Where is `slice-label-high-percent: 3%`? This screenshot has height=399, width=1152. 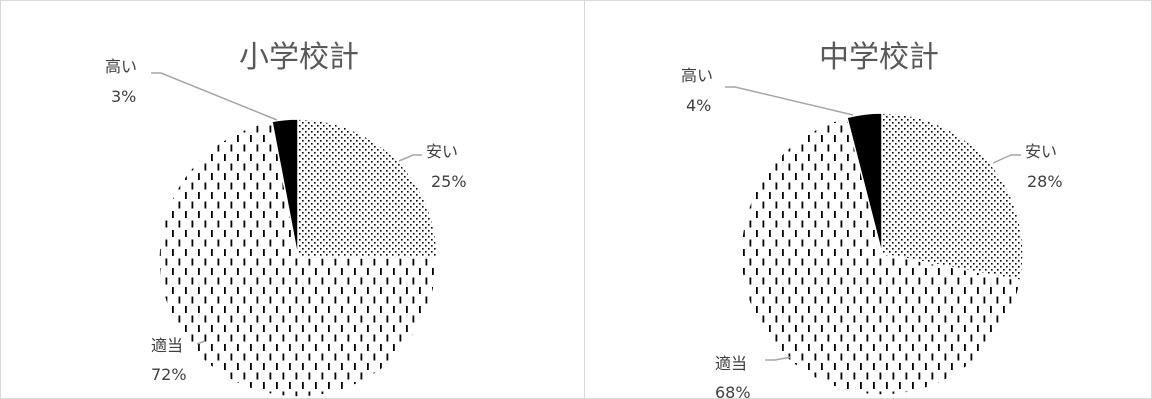
slice-label-high-percent: 3% is located at coordinates (123, 96).